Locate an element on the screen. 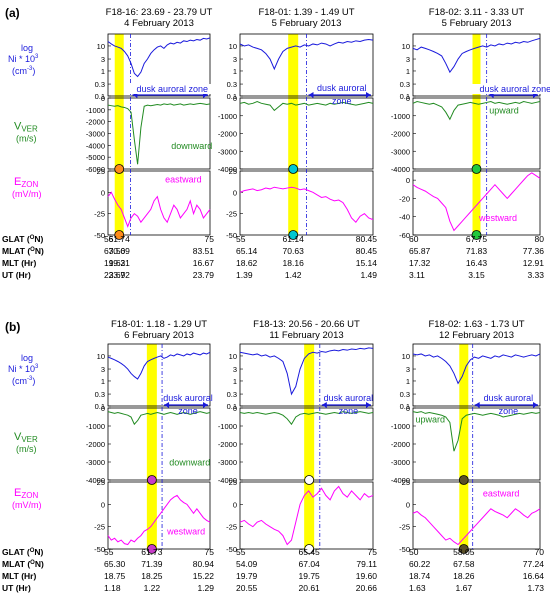 Image resolution: width=550 pixels, height=603 pixels. mlat-label-sup: O is located at coordinates (32, 250).